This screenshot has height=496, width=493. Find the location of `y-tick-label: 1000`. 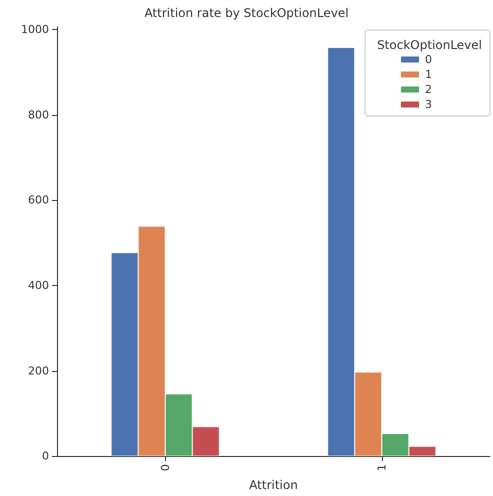

y-tick-label: 1000 is located at coordinates (35, 29).